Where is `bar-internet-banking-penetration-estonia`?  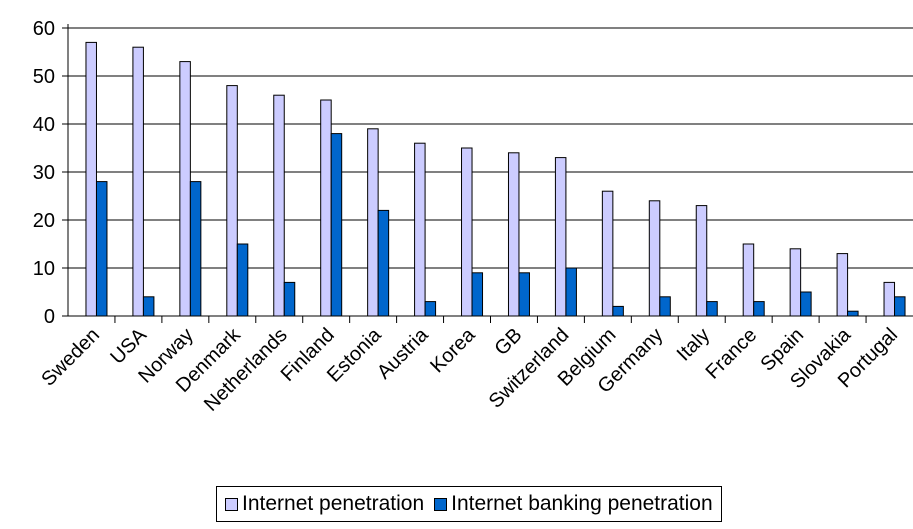 bar-internet-banking-penetration-estonia is located at coordinates (383, 263).